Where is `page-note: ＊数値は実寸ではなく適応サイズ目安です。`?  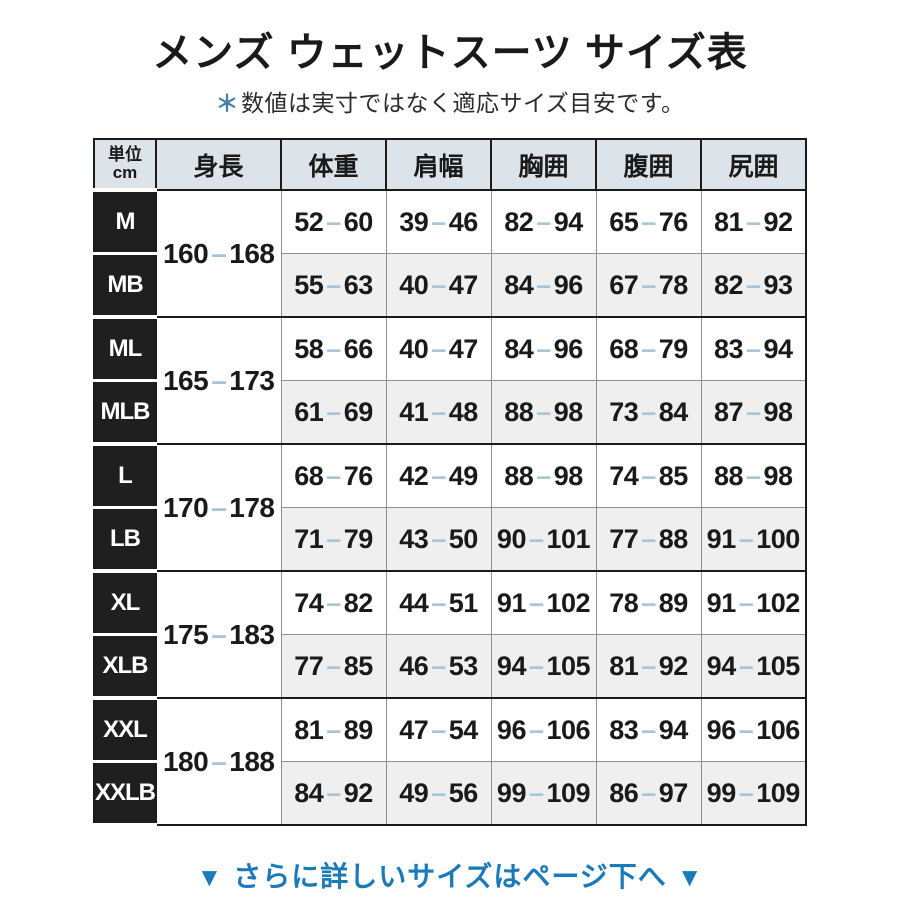 page-note: ＊数値は実寸ではなく適応サイズ目安です。 is located at coordinates (450, 101).